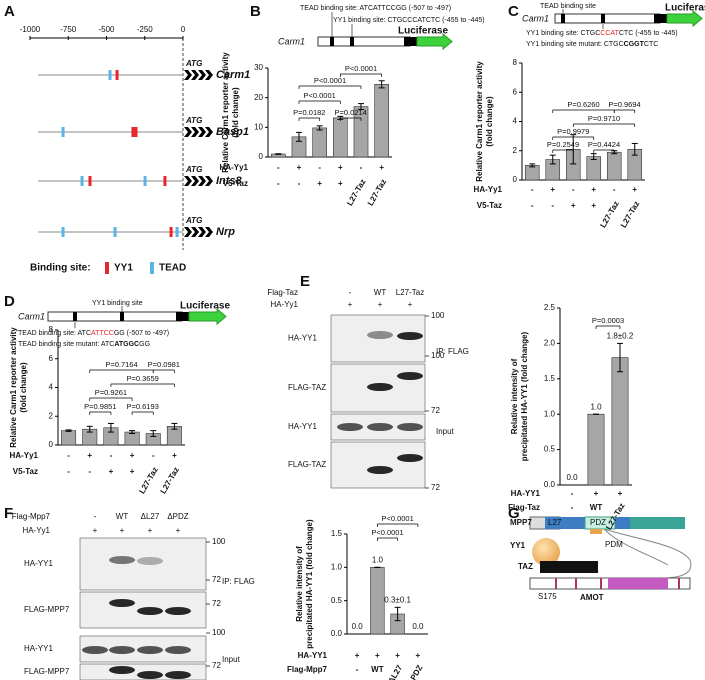 This screenshot has height=680, width=705. I want to click on y-axis-label: Relative intensity of, so click(514, 396).